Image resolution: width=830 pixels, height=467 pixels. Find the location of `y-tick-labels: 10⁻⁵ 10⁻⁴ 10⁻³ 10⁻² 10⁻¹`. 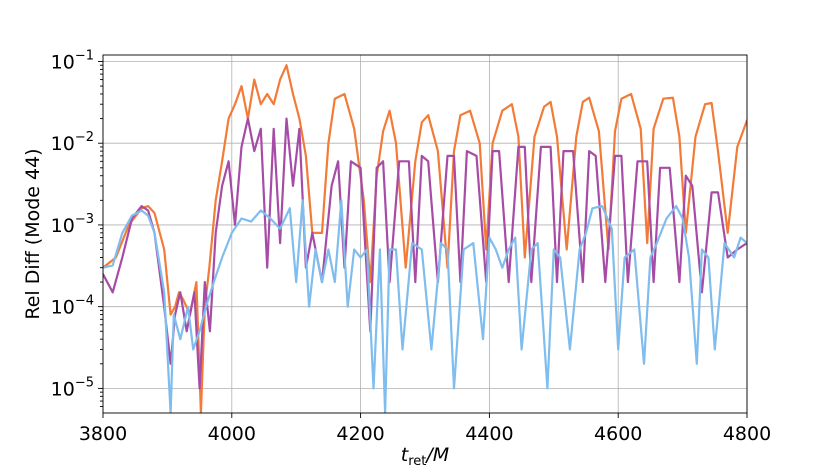

y-tick-labels: 10⁻⁵ 10⁻⁴ 10⁻³ 10⁻² 10⁻¹ is located at coordinates (72, 224).